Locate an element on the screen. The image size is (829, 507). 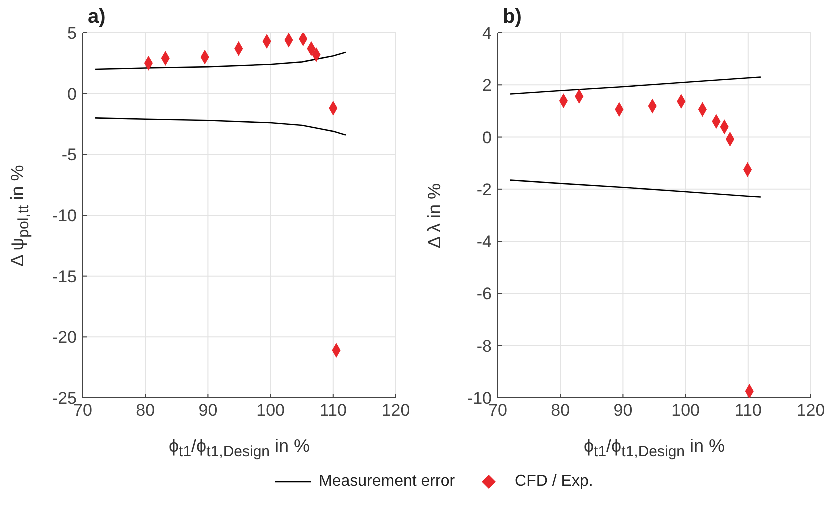
y-tick-label: -6 is located at coordinates (484, 294).